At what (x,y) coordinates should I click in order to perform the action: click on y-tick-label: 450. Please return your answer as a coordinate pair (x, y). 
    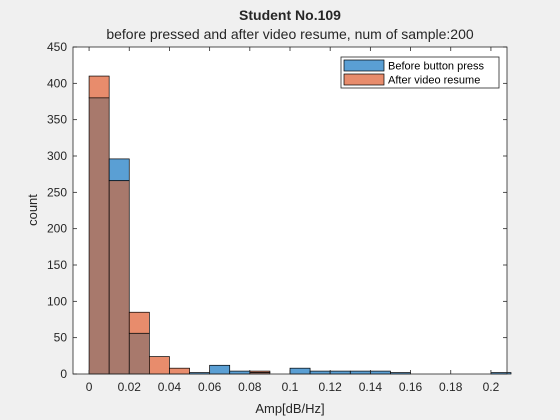
    Looking at the image, I should click on (57, 47).